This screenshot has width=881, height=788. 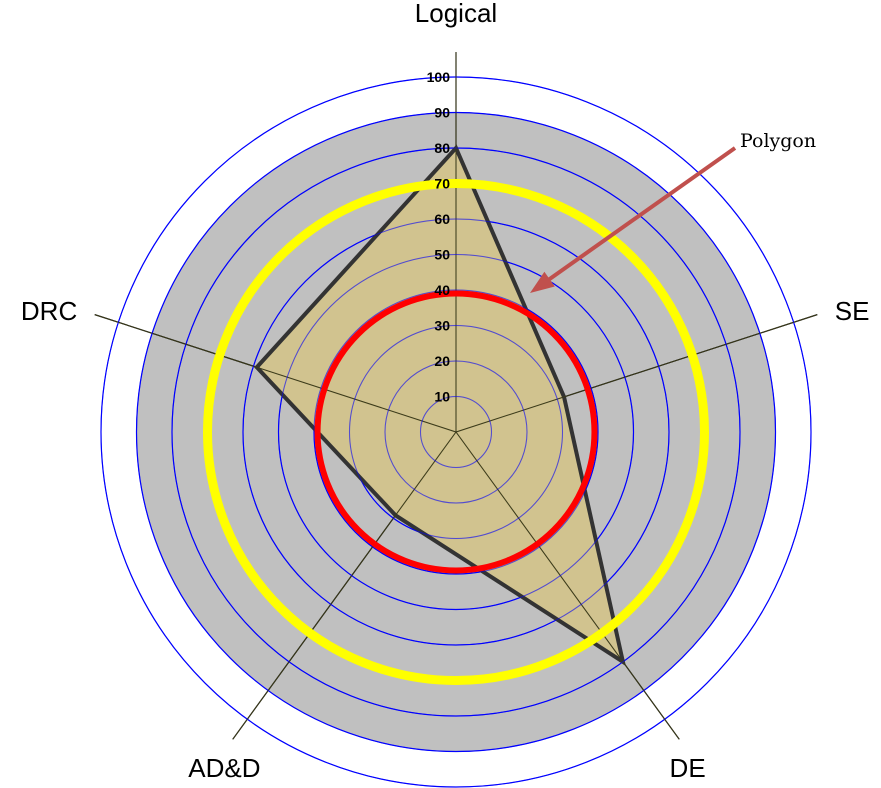 I want to click on tick-label-60: 60, so click(x=442, y=219).